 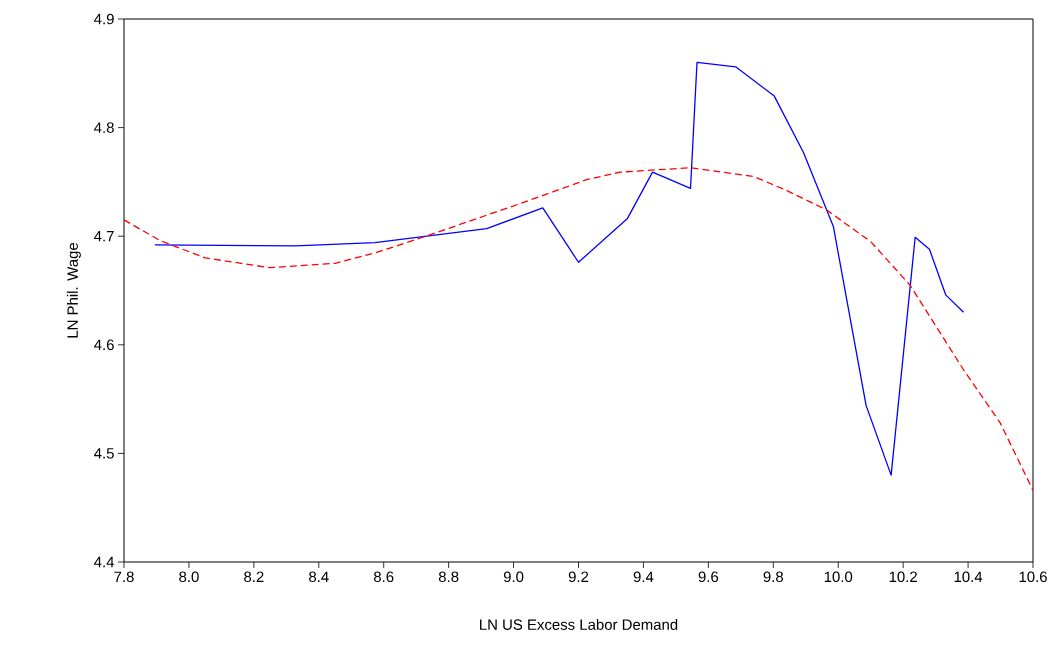 What do you see at coordinates (579, 624) in the screenshot?
I see `x-axis-title: LN US Excess Labor Demand` at bounding box center [579, 624].